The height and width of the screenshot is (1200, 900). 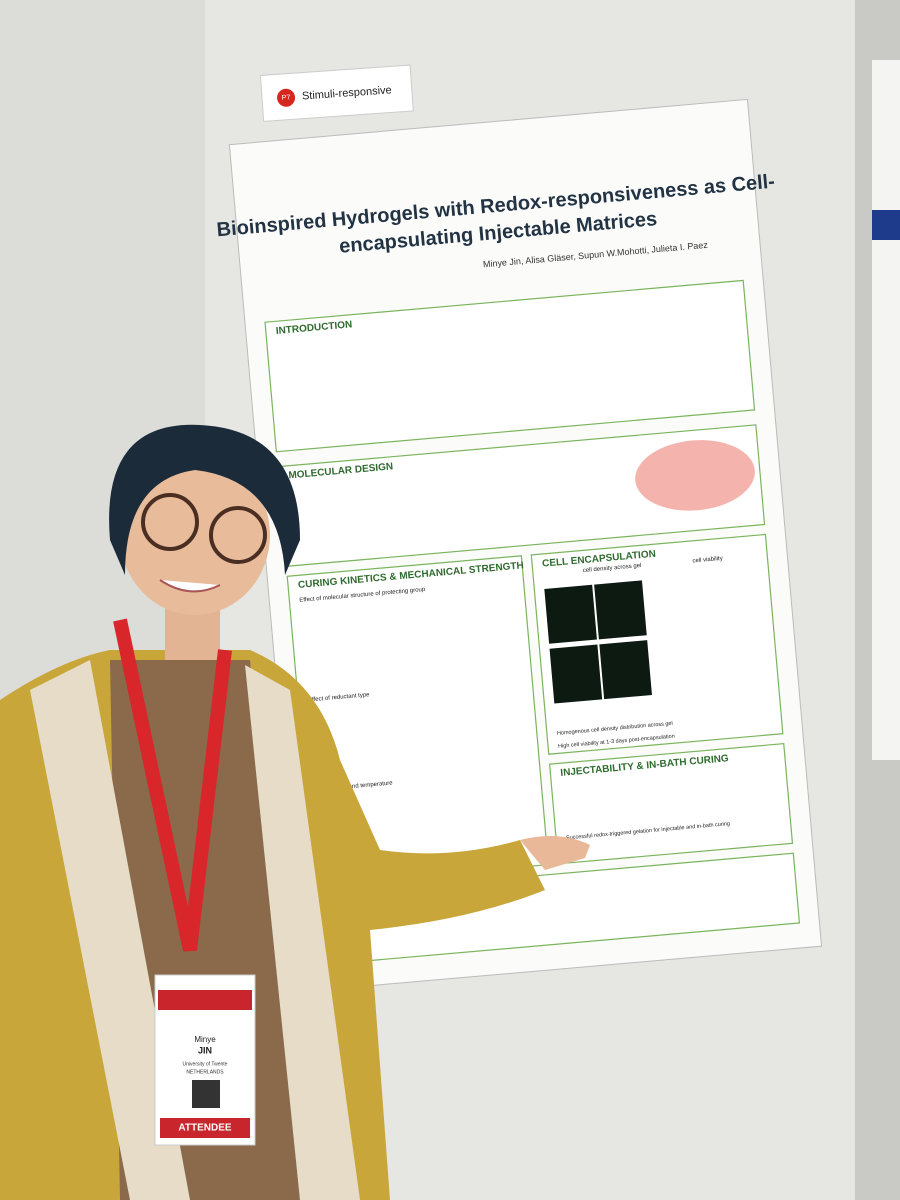 I want to click on hand, so click(x=555, y=853).